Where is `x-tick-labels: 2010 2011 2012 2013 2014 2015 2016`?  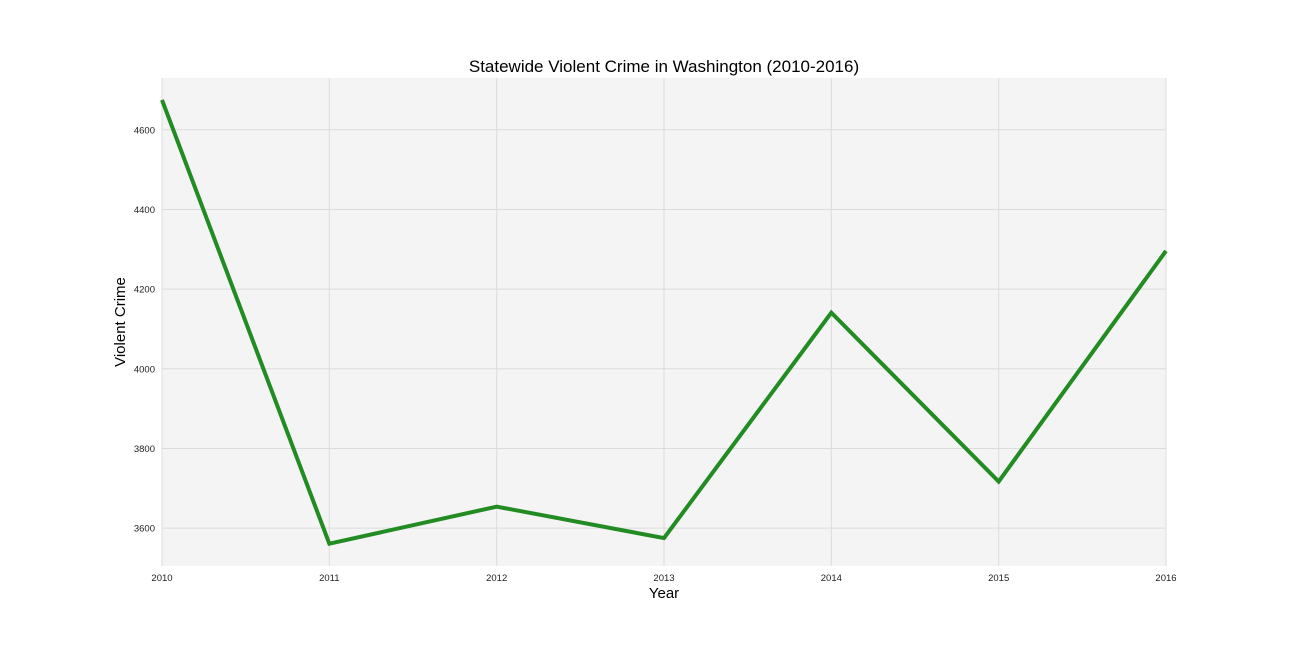
x-tick-labels: 2010 2011 2012 2013 2014 2015 2016 is located at coordinates (663, 578).